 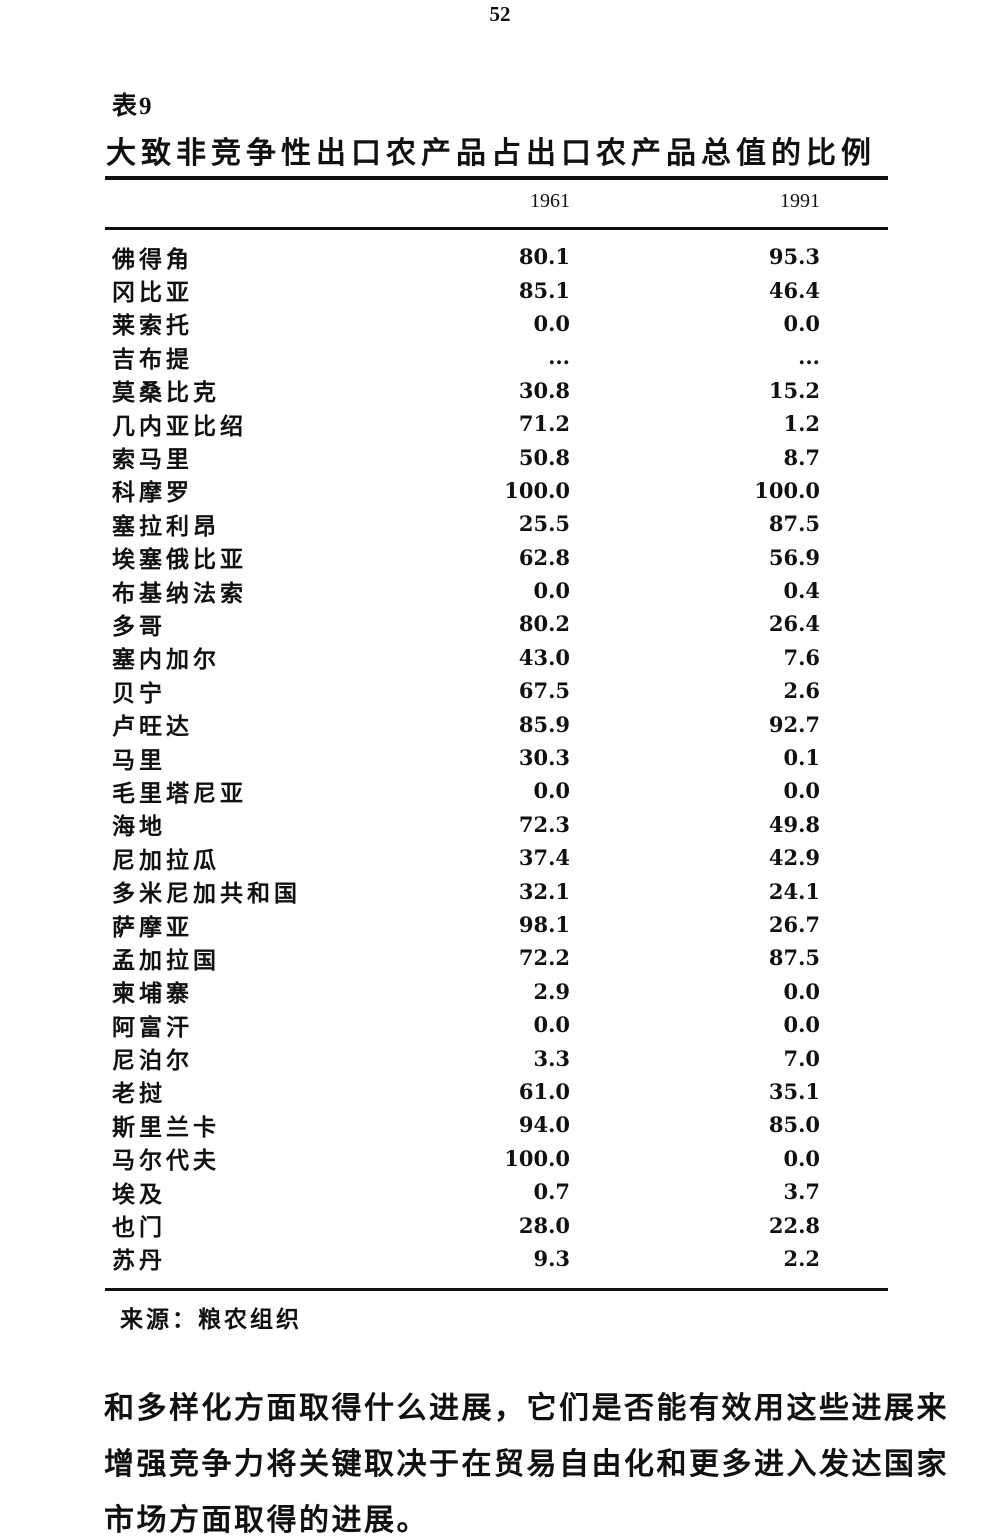 What do you see at coordinates (794, 257) in the screenshot?
I see `value-1991-cell: 95.3` at bounding box center [794, 257].